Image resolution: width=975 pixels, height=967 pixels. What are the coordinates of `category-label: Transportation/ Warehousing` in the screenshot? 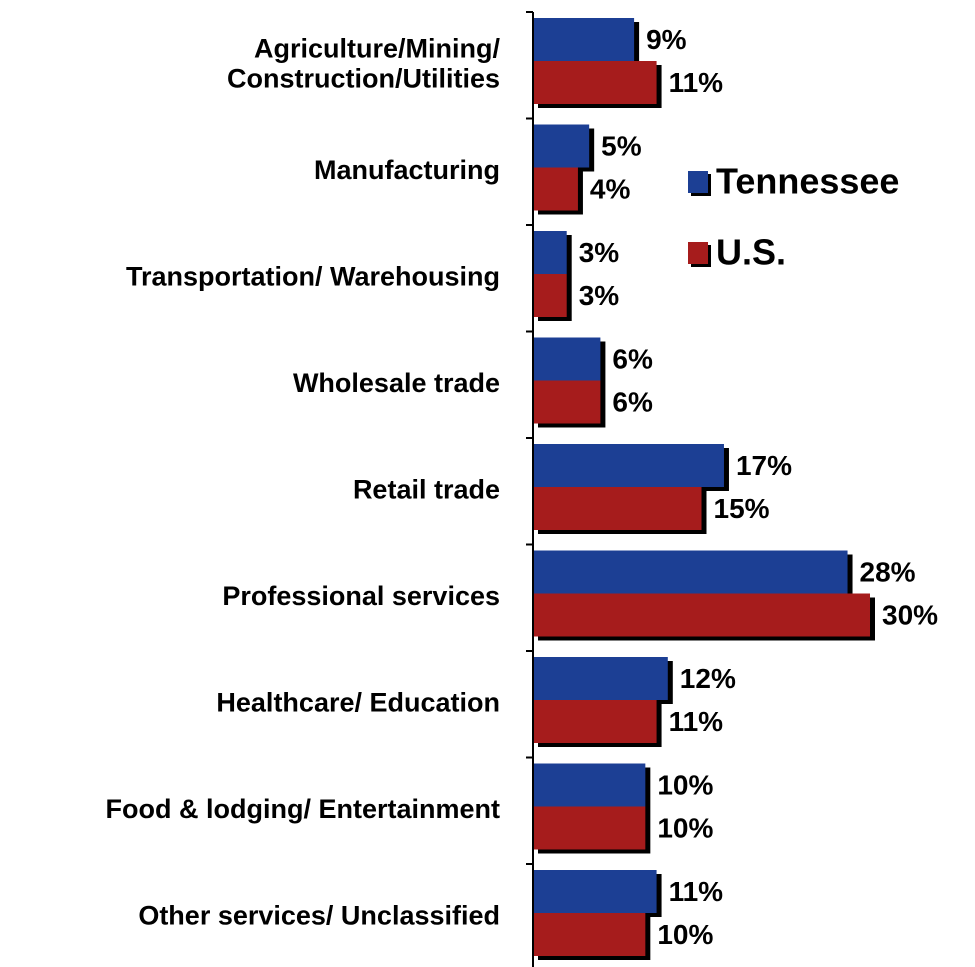 It's located at (313, 276).